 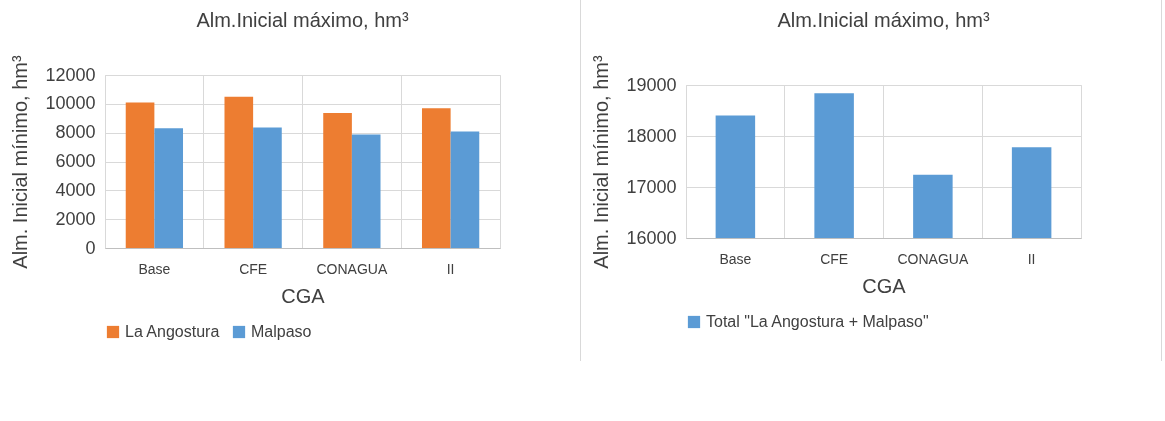 I want to click on y-tick-label: 2000, so click(x=75, y=218).